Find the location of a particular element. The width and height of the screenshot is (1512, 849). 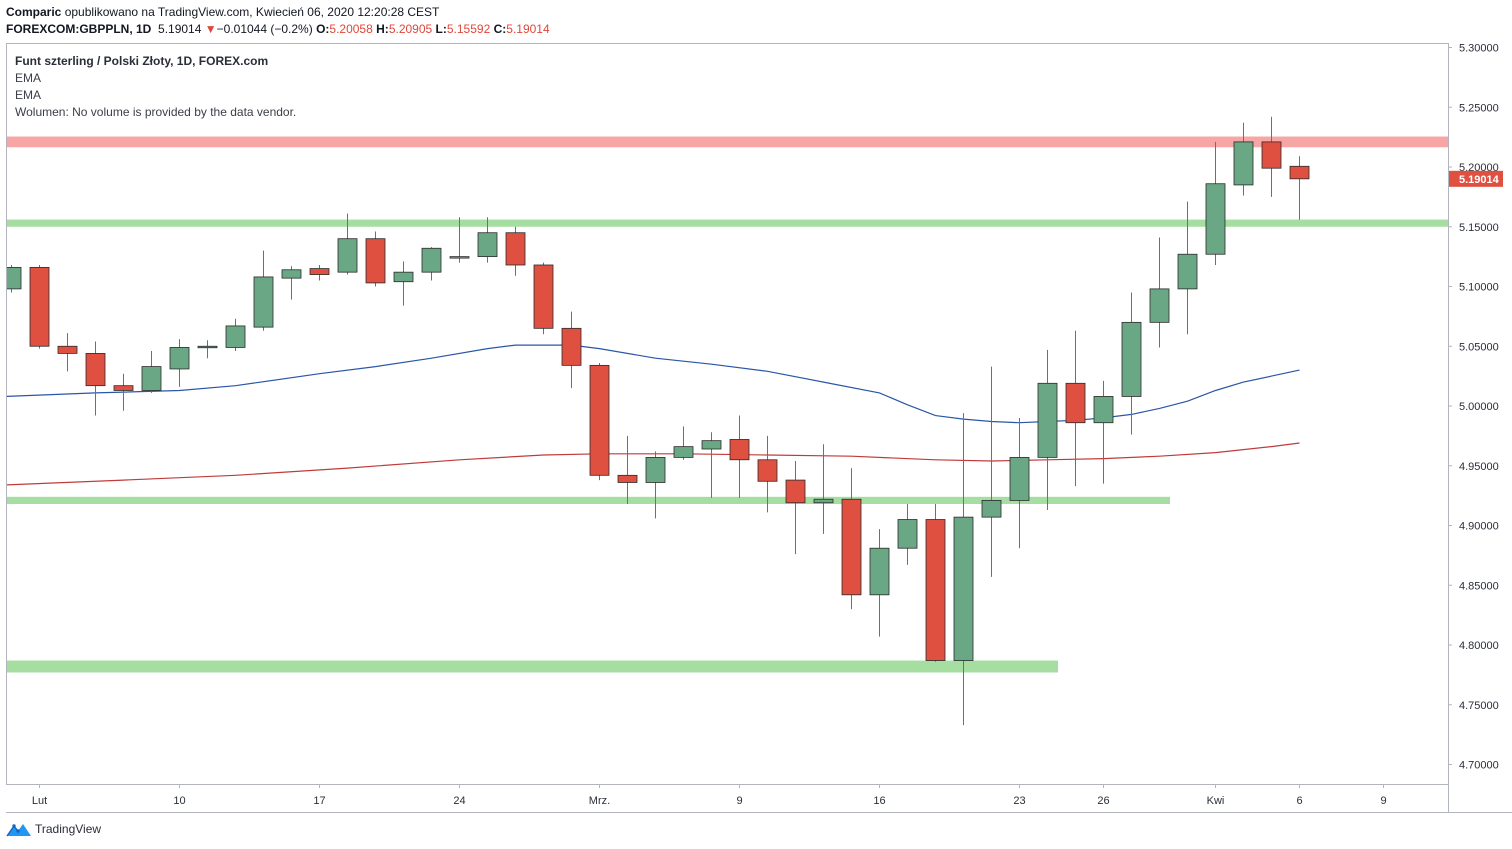

x-tick-label: 10 is located at coordinates (179, 801).